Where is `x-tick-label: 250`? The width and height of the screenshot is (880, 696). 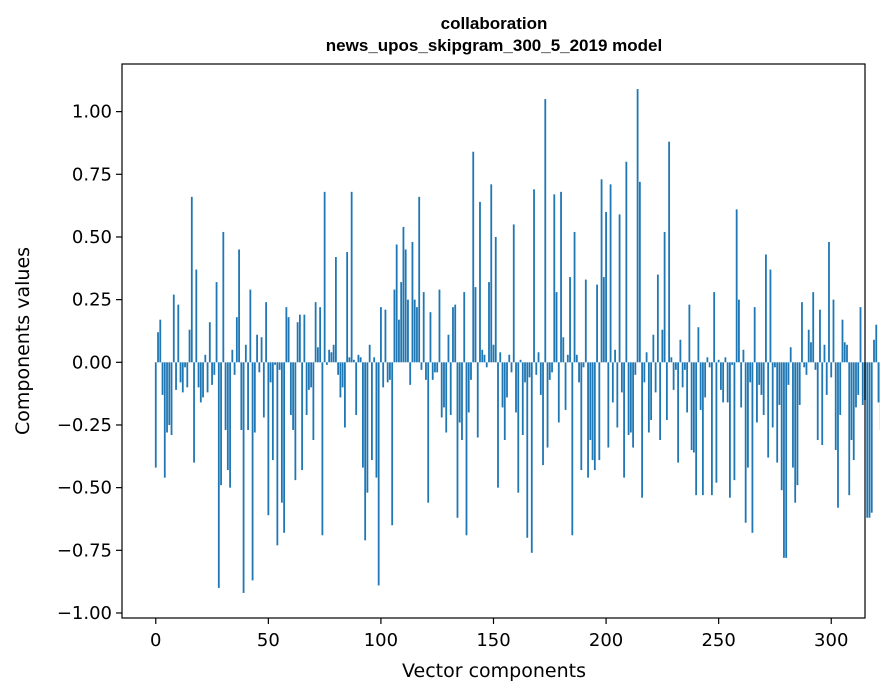 x-tick-label: 250 is located at coordinates (718, 640).